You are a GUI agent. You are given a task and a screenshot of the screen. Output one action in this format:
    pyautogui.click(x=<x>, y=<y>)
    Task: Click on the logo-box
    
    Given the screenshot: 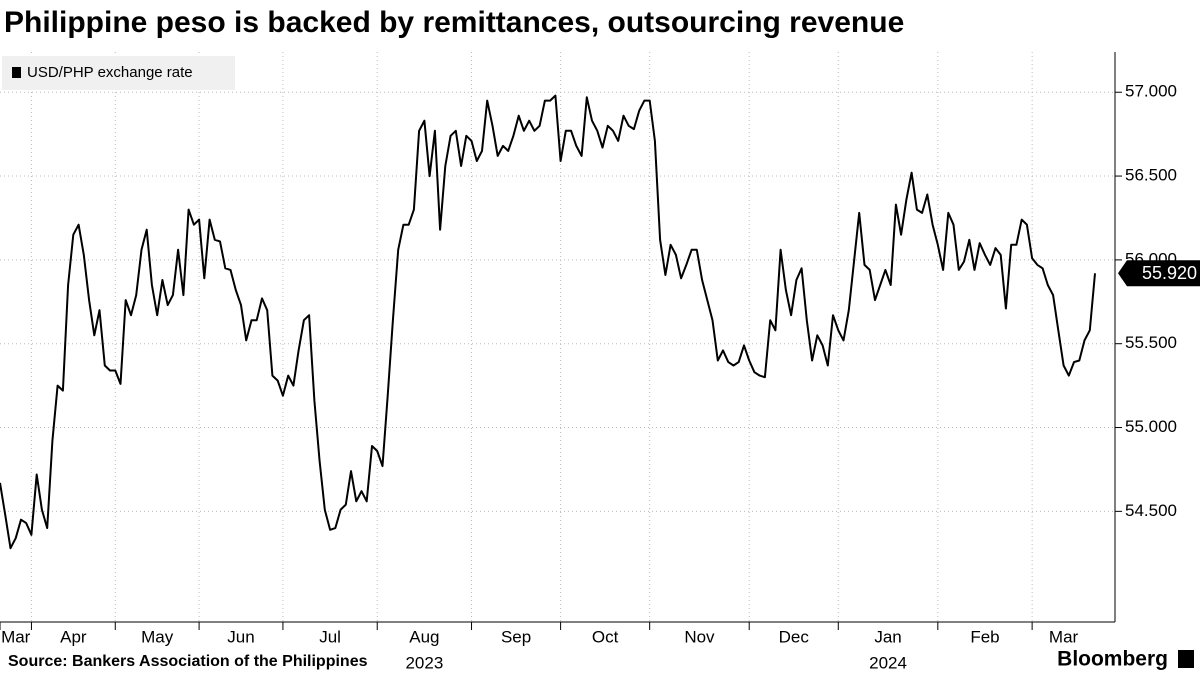 What is the action you would take?
    pyautogui.click(x=1186, y=659)
    